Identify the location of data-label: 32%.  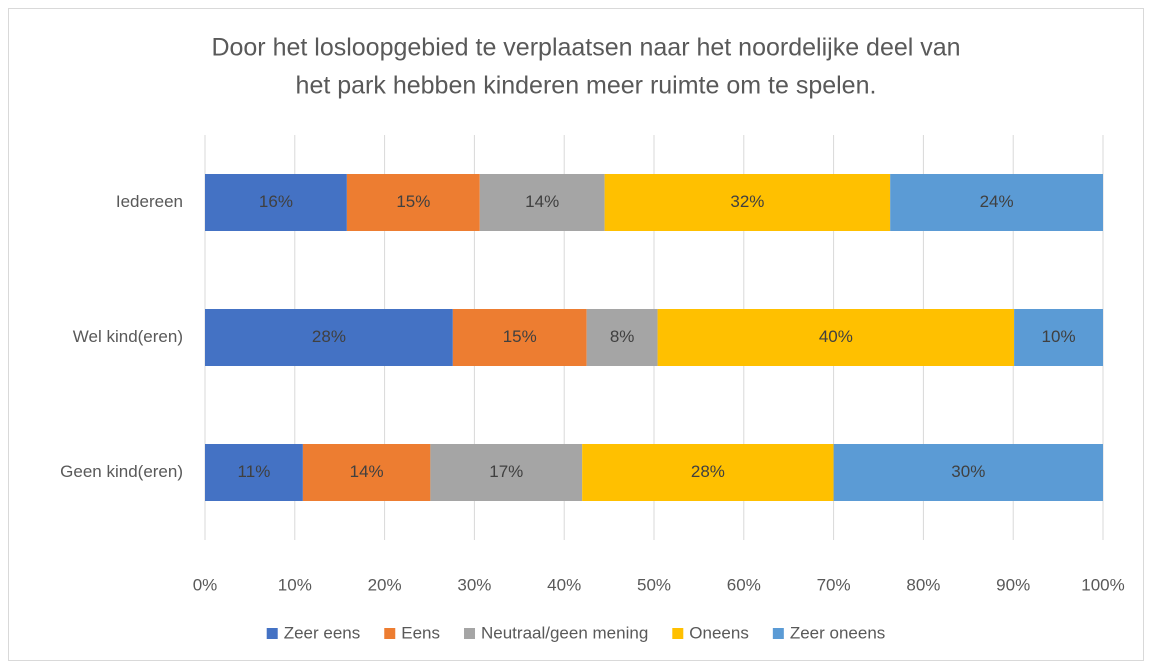
(747, 201).